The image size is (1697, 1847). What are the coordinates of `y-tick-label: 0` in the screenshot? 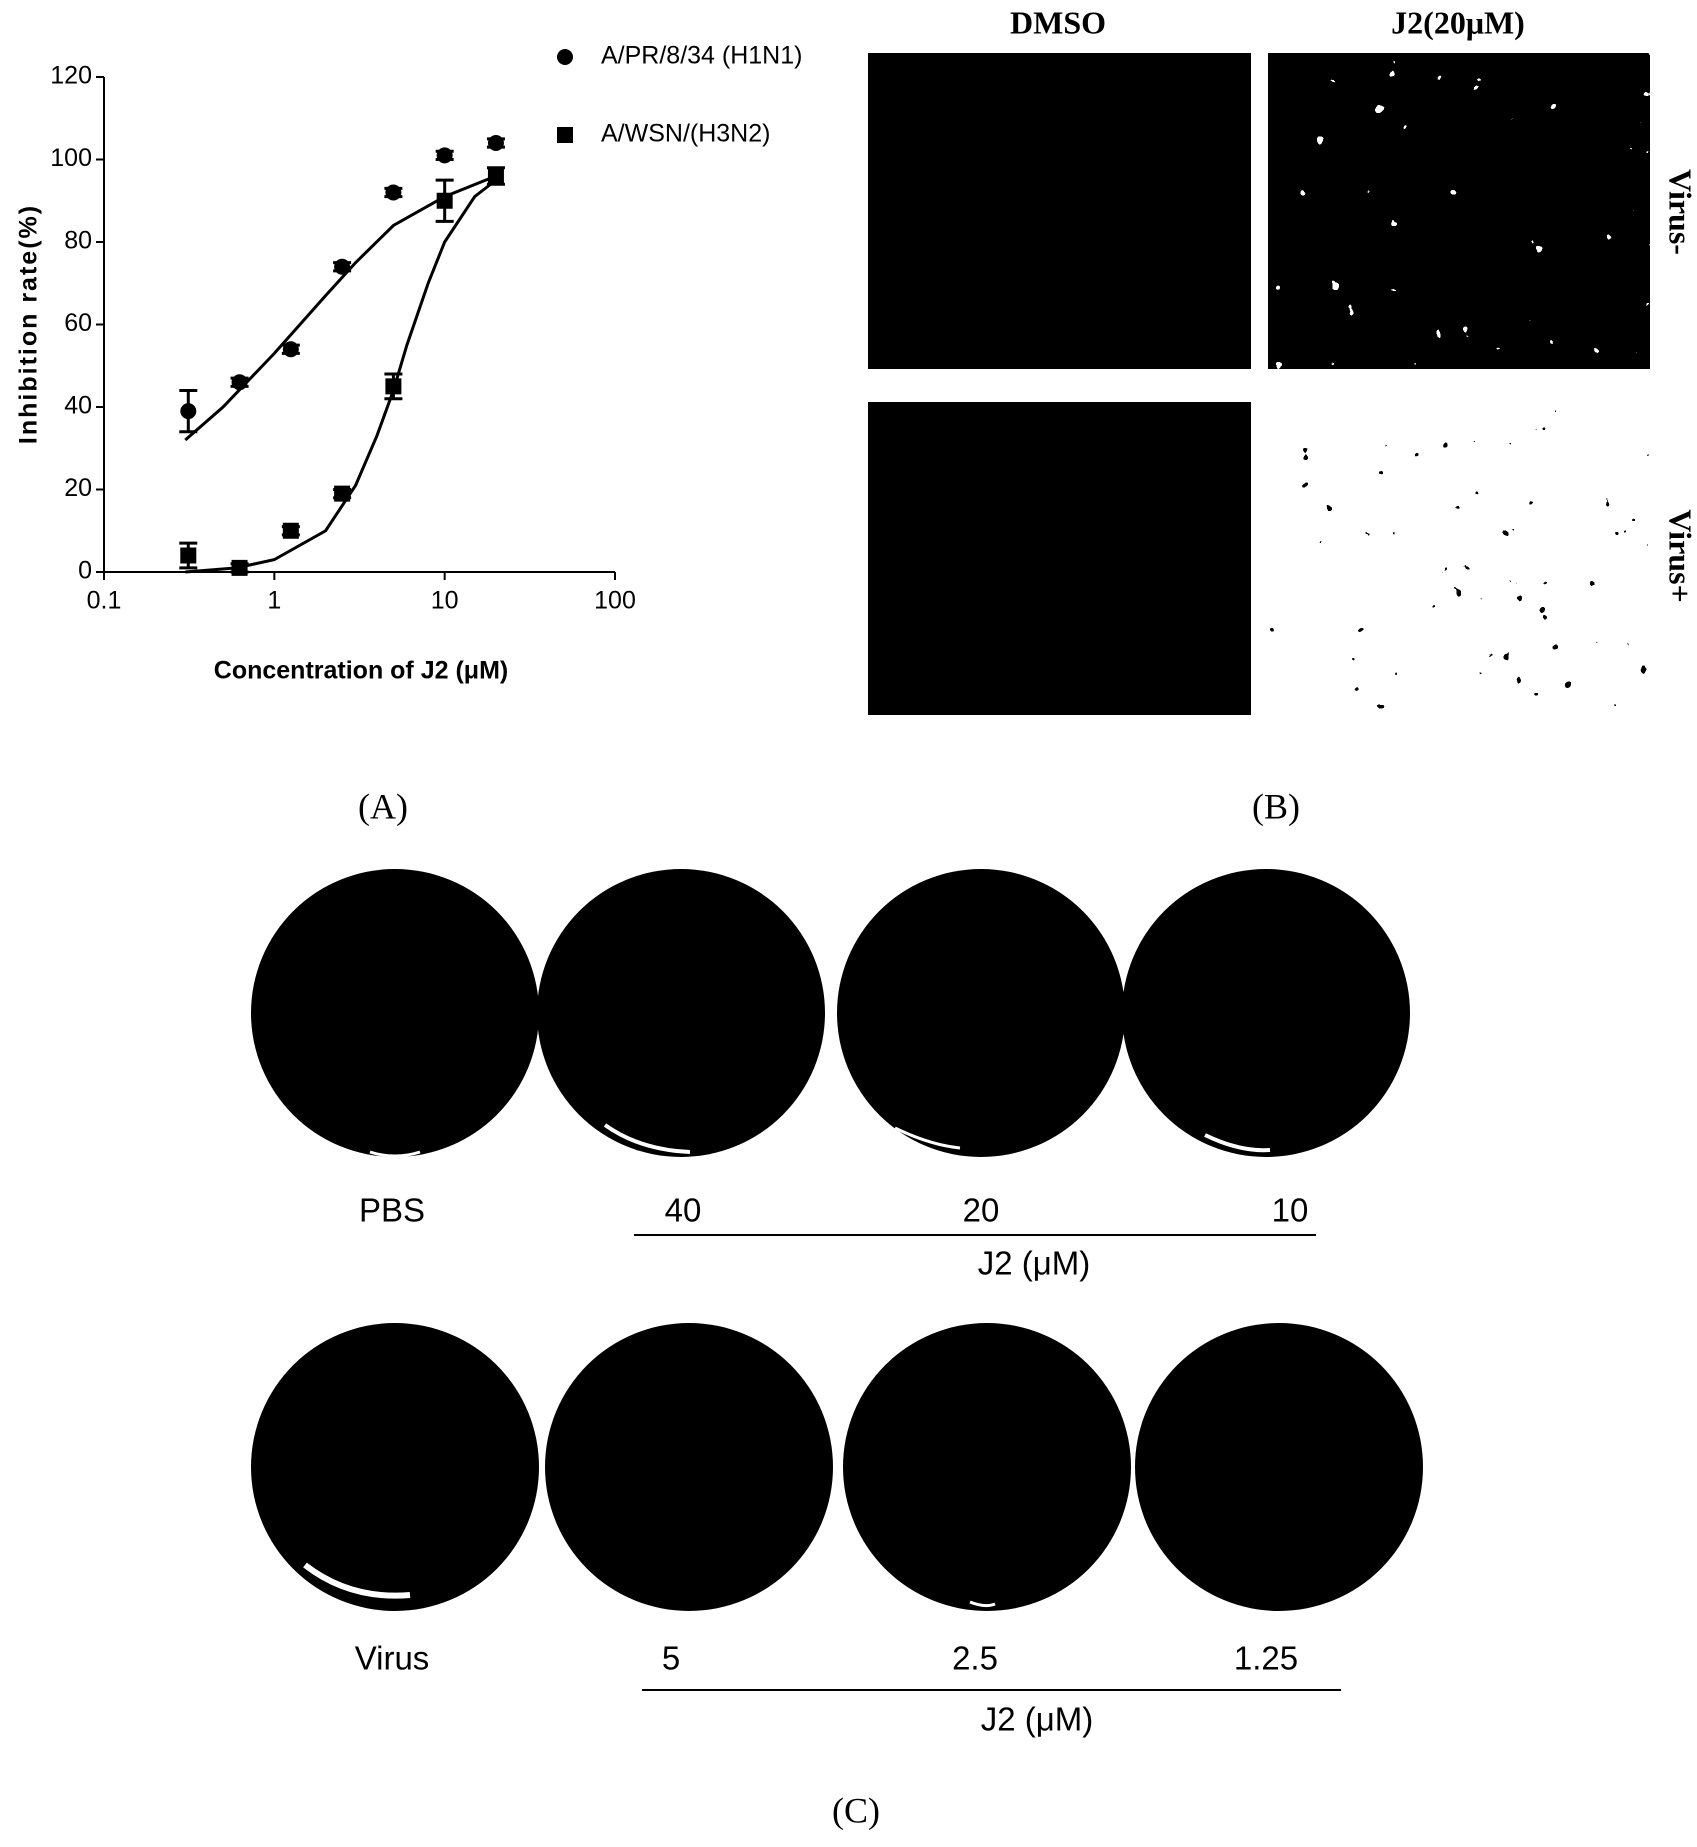 It's located at (85, 571).